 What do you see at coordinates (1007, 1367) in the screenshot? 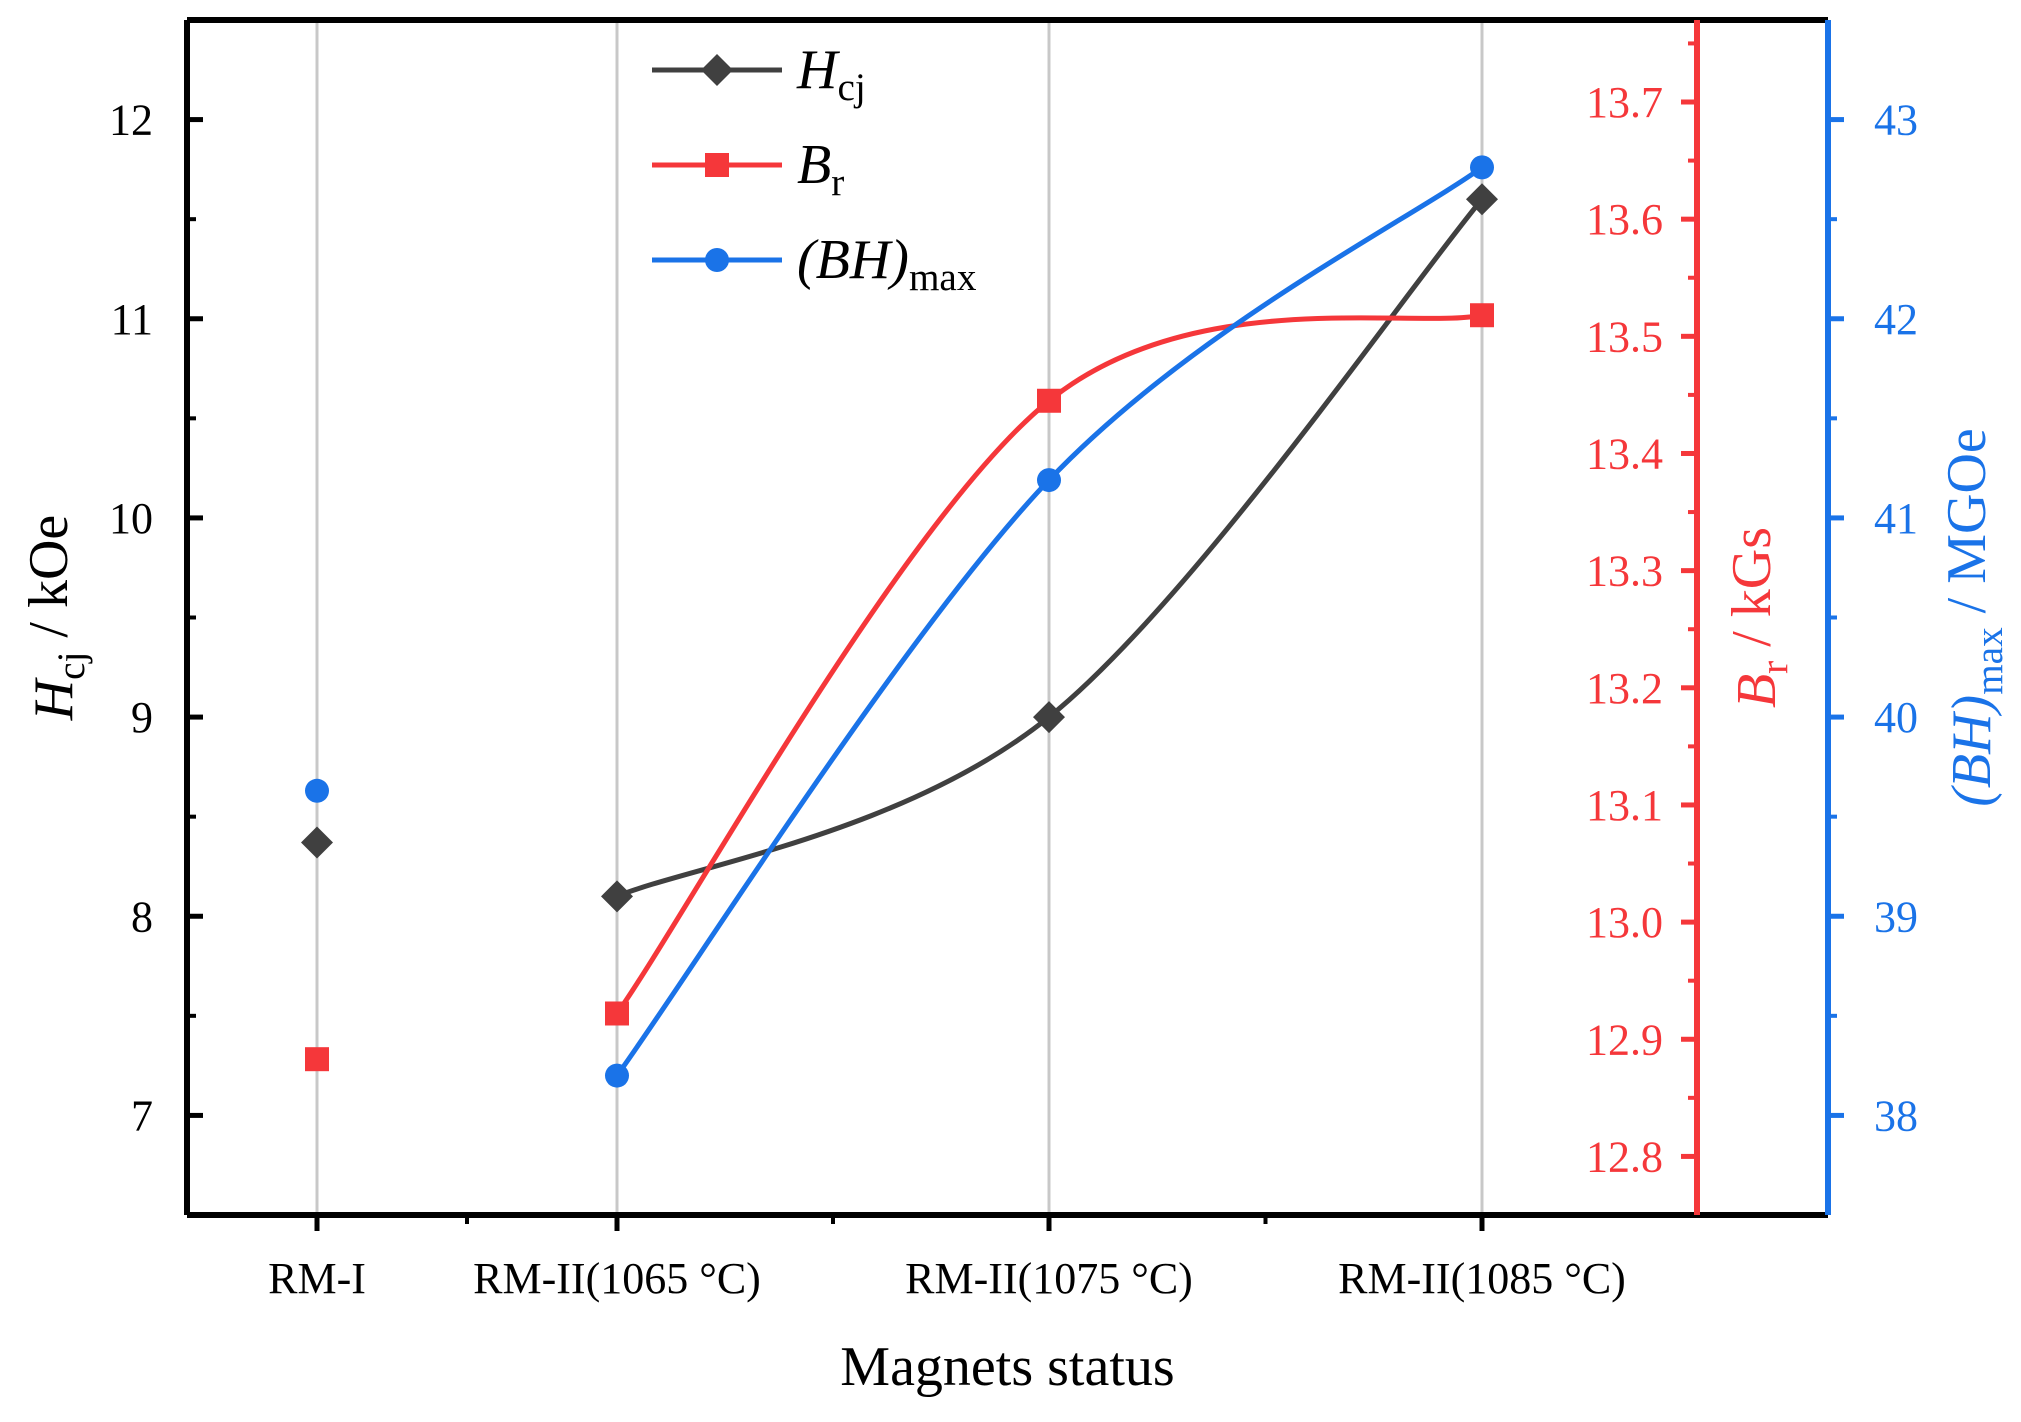
I see `x-axis-title: Magnets status` at bounding box center [1007, 1367].